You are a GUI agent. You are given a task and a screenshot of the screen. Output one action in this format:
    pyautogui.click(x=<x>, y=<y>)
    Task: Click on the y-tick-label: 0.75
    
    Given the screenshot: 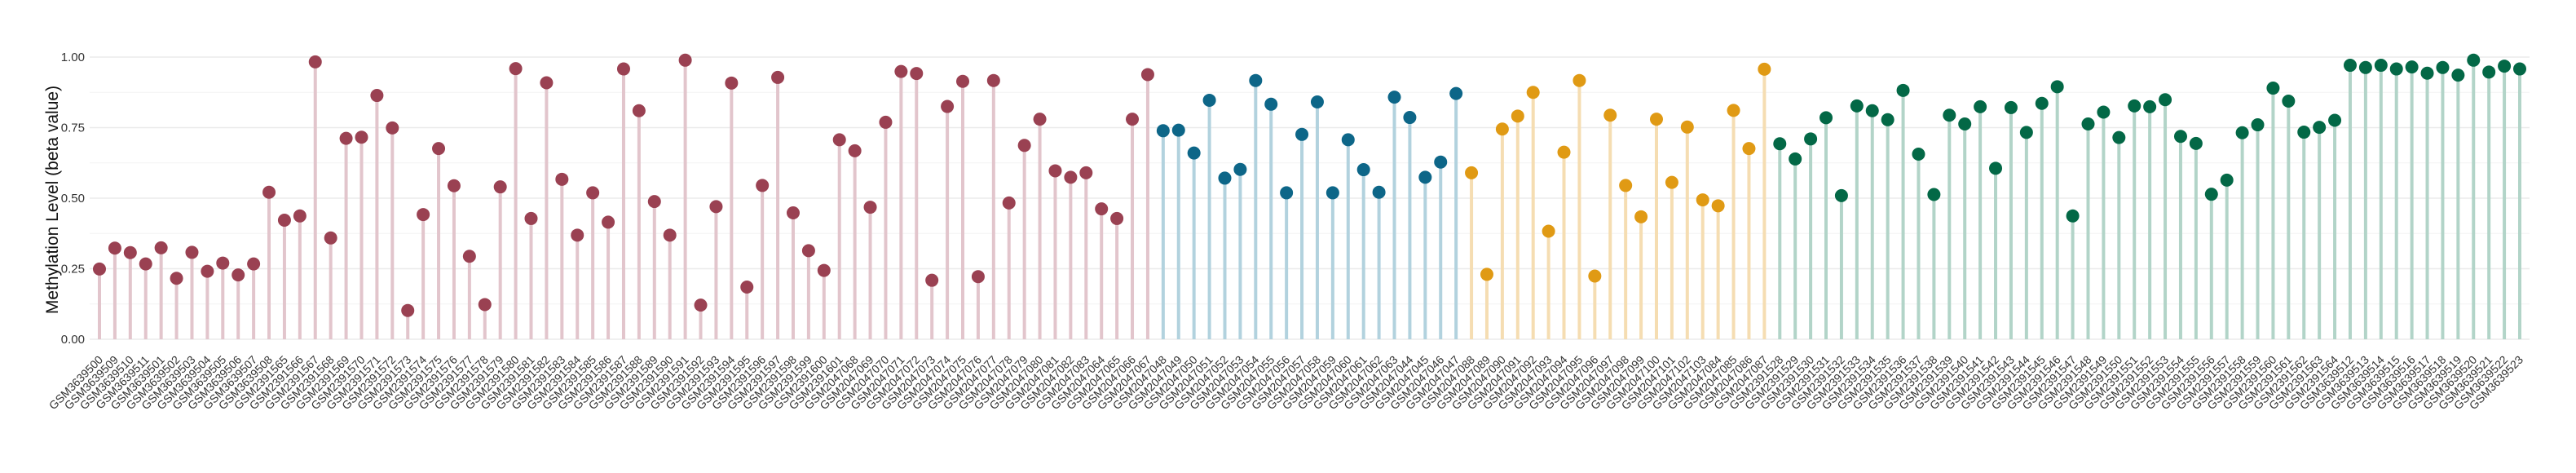 What is the action you would take?
    pyautogui.click(x=73, y=128)
    